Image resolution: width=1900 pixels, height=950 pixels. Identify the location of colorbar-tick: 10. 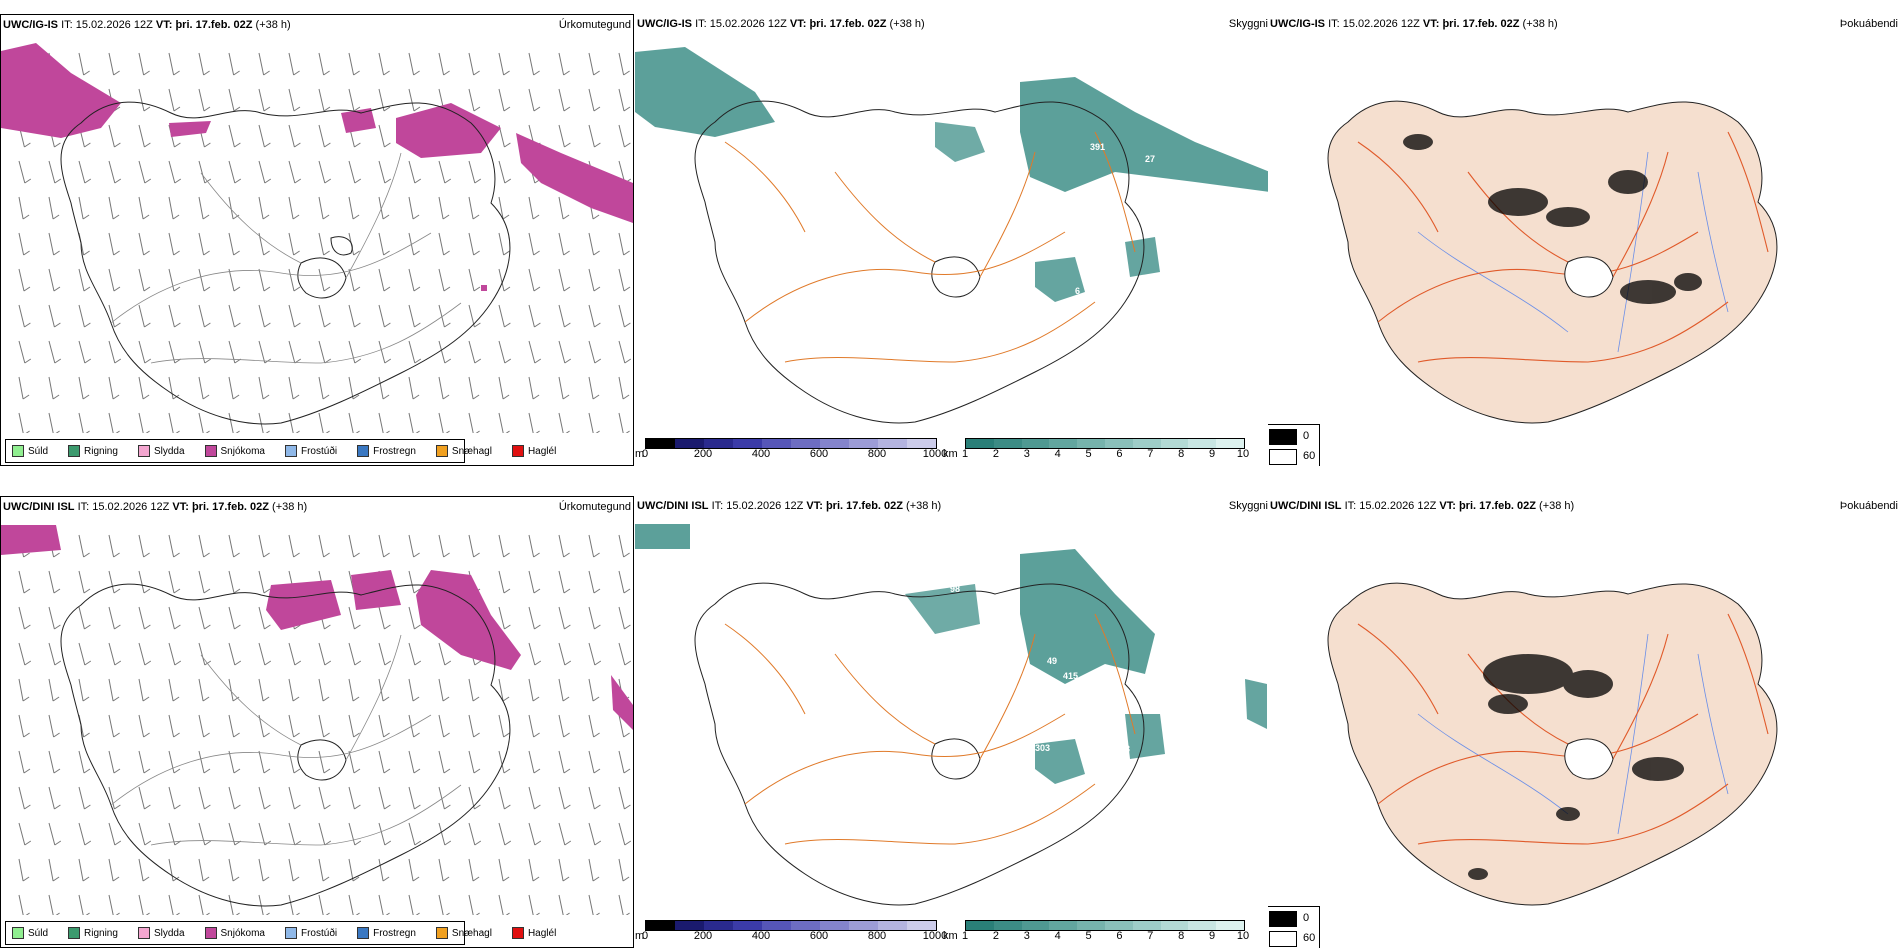
(1243, 454).